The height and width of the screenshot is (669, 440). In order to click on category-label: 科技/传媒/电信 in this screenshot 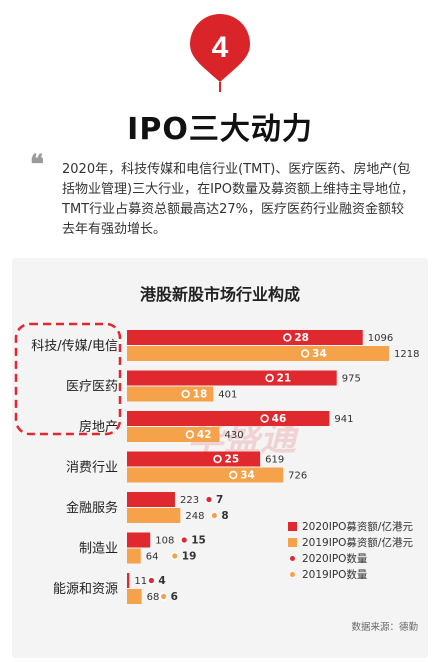, I will do `click(74, 346)`.